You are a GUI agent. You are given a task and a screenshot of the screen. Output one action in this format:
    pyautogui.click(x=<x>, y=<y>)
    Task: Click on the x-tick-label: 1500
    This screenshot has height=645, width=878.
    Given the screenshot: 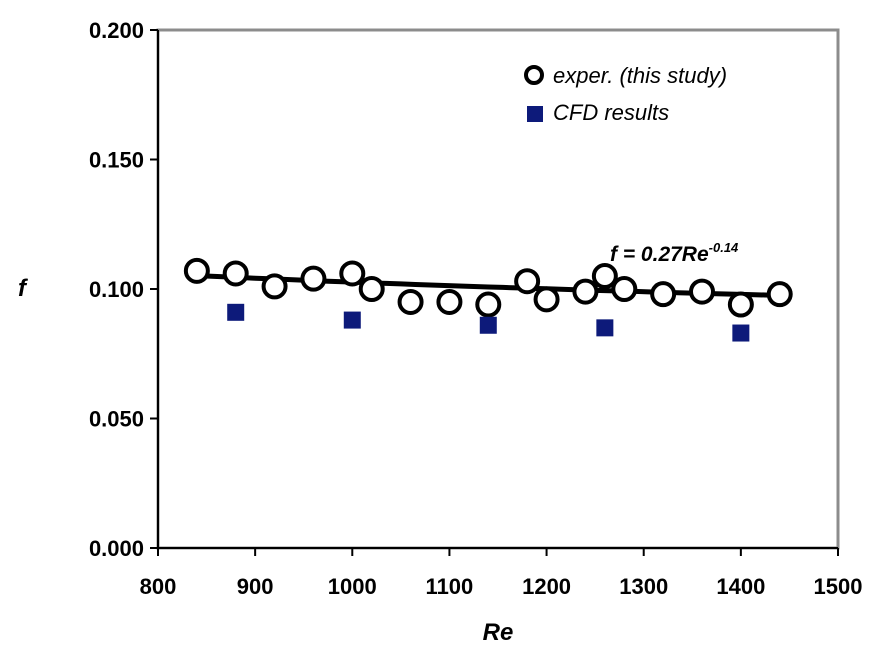 What is the action you would take?
    pyautogui.click(x=838, y=586)
    